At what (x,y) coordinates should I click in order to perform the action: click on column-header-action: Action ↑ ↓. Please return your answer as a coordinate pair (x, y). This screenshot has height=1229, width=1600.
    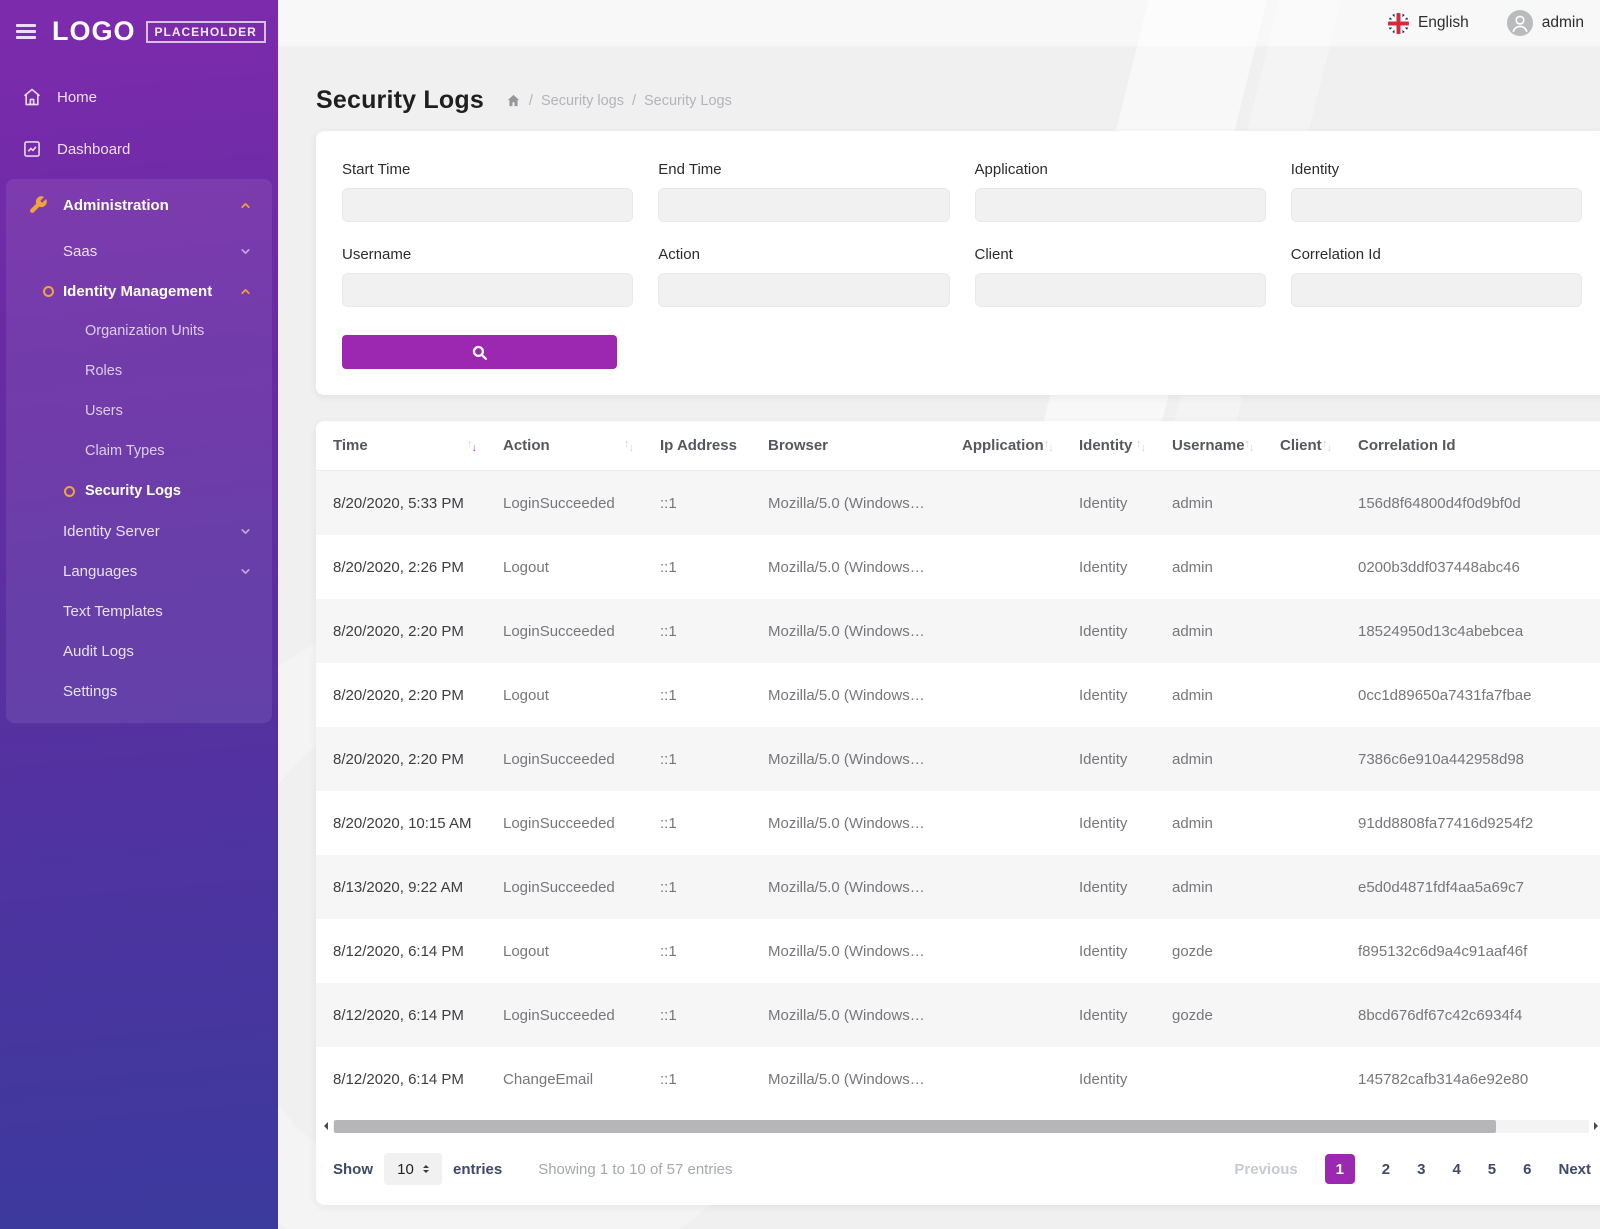
    Looking at the image, I should click on (581, 445).